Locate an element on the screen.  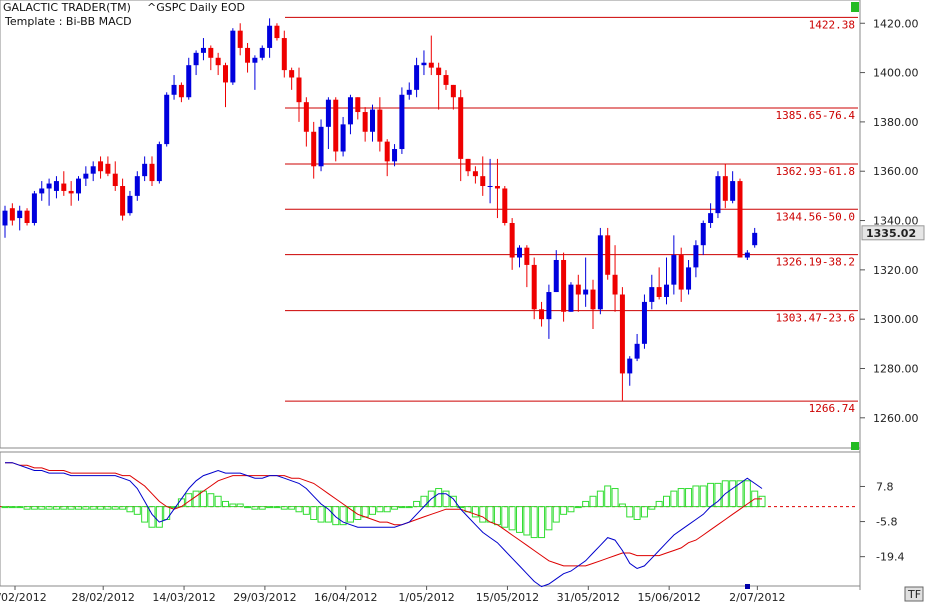
y-tick-label: 1320.00 is located at coordinates (896, 270).